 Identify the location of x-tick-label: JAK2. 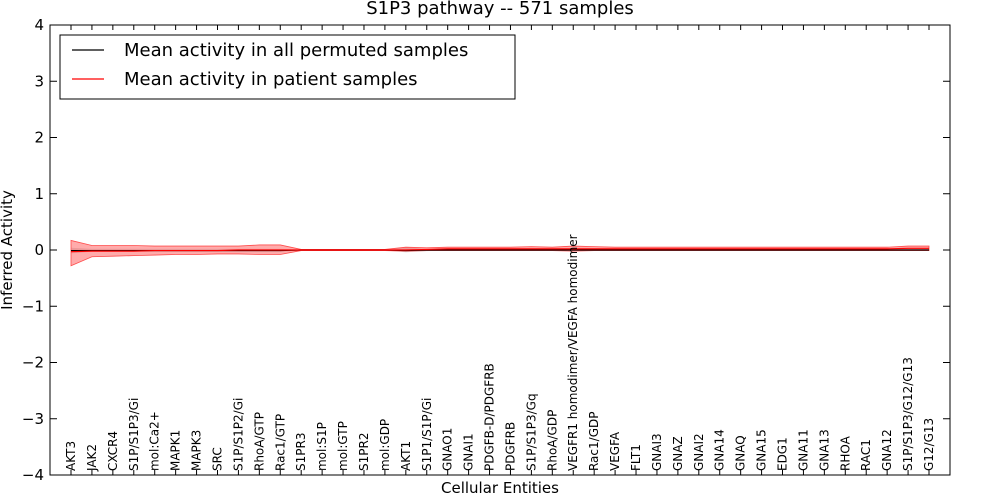
(92, 458).